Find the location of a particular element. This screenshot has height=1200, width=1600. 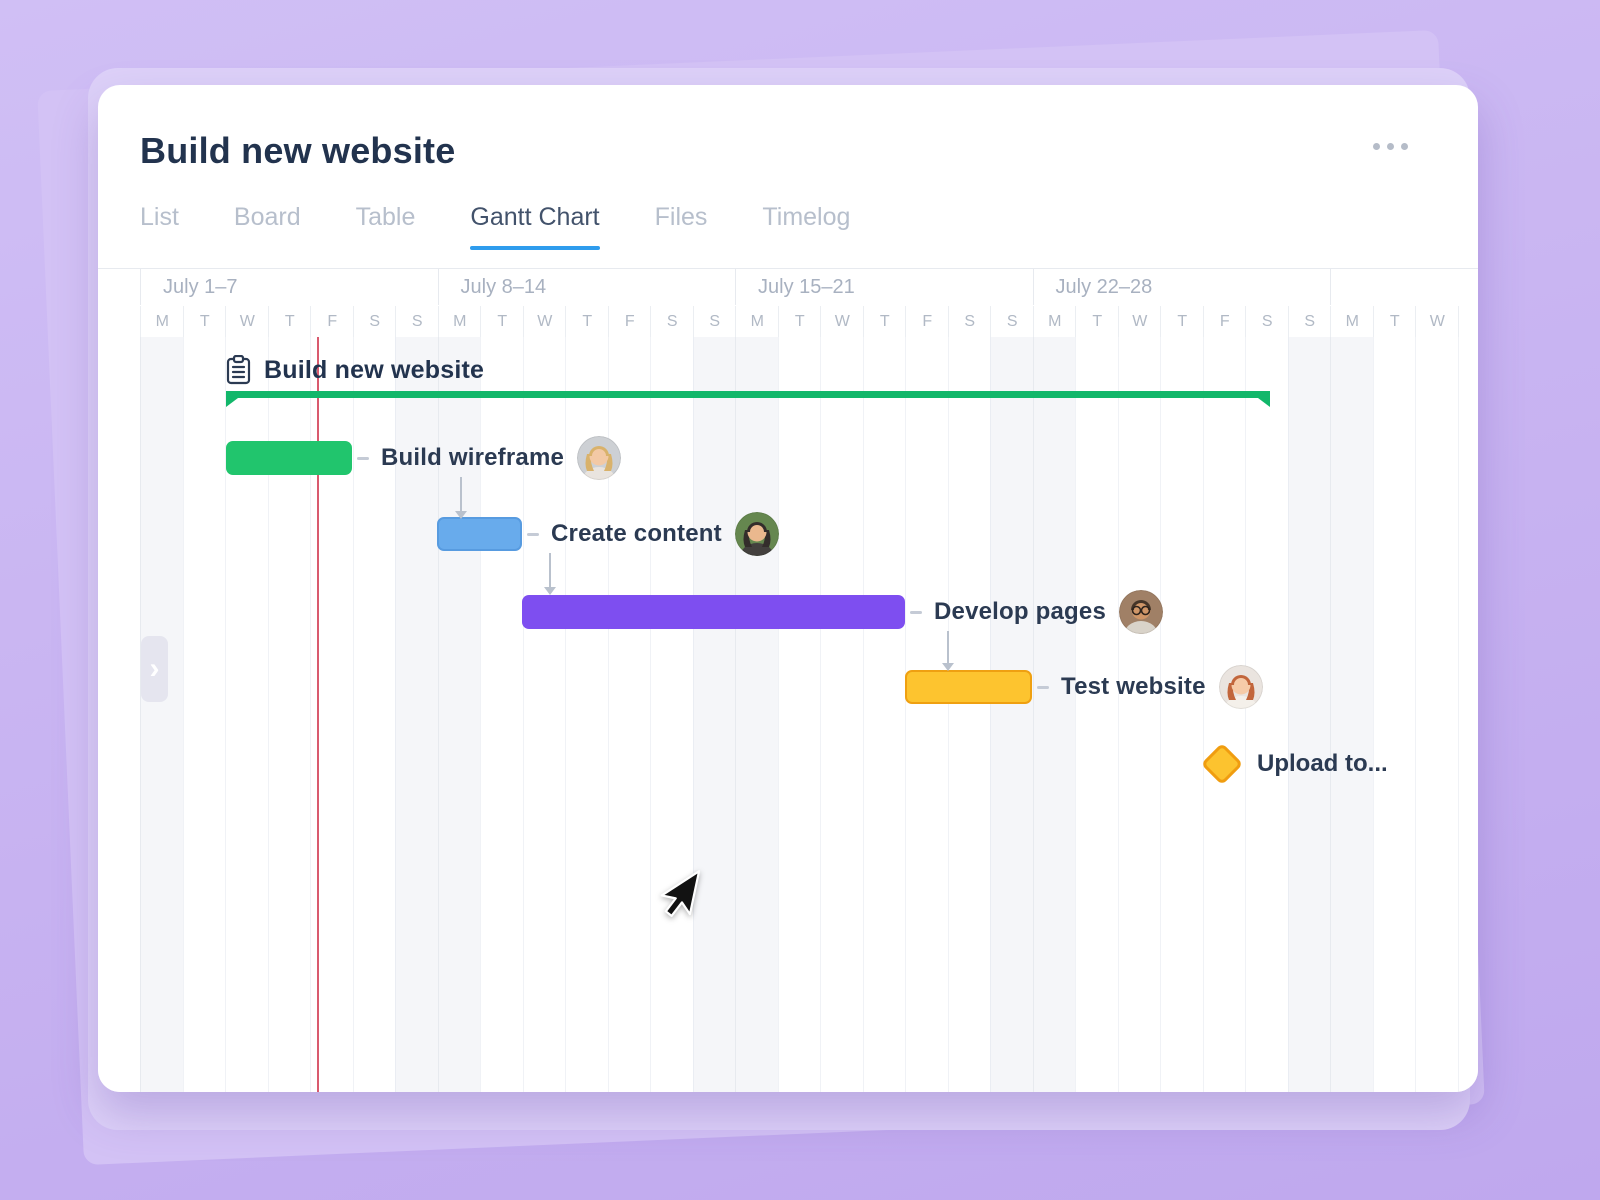

tab-board: Board is located at coordinates (267, 225).